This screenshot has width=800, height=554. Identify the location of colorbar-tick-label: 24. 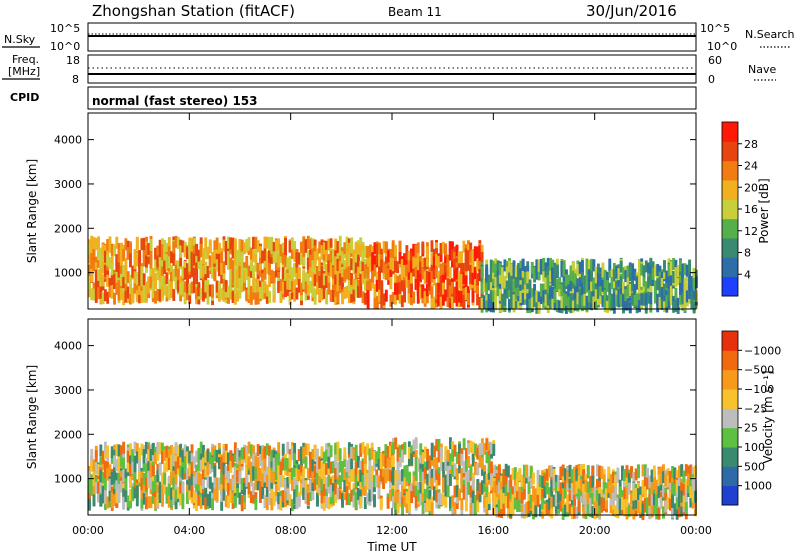
(751, 166).